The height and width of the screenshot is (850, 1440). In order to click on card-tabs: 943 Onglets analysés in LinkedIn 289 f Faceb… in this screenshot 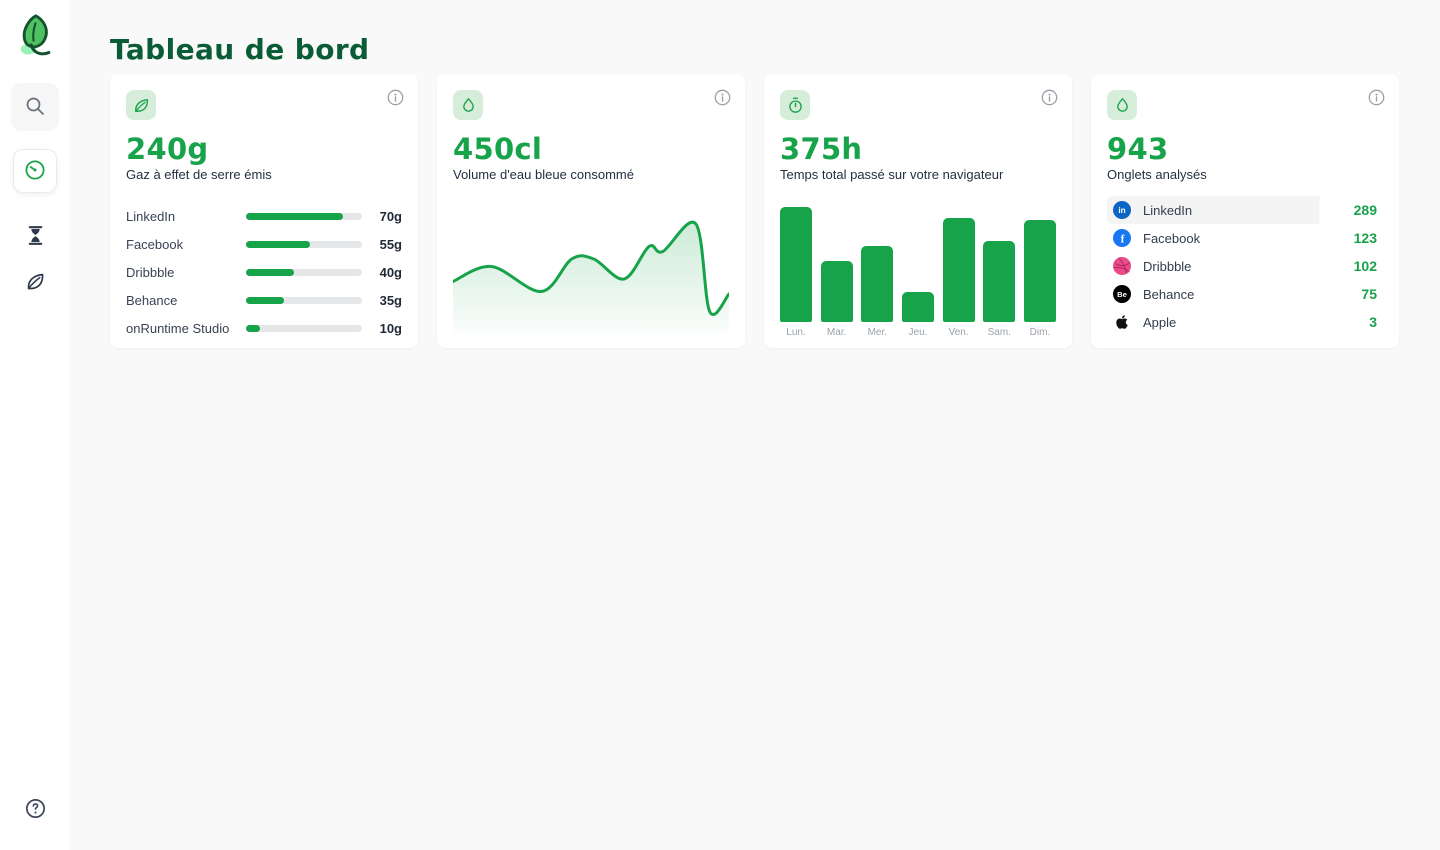, I will do `click(1245, 211)`.